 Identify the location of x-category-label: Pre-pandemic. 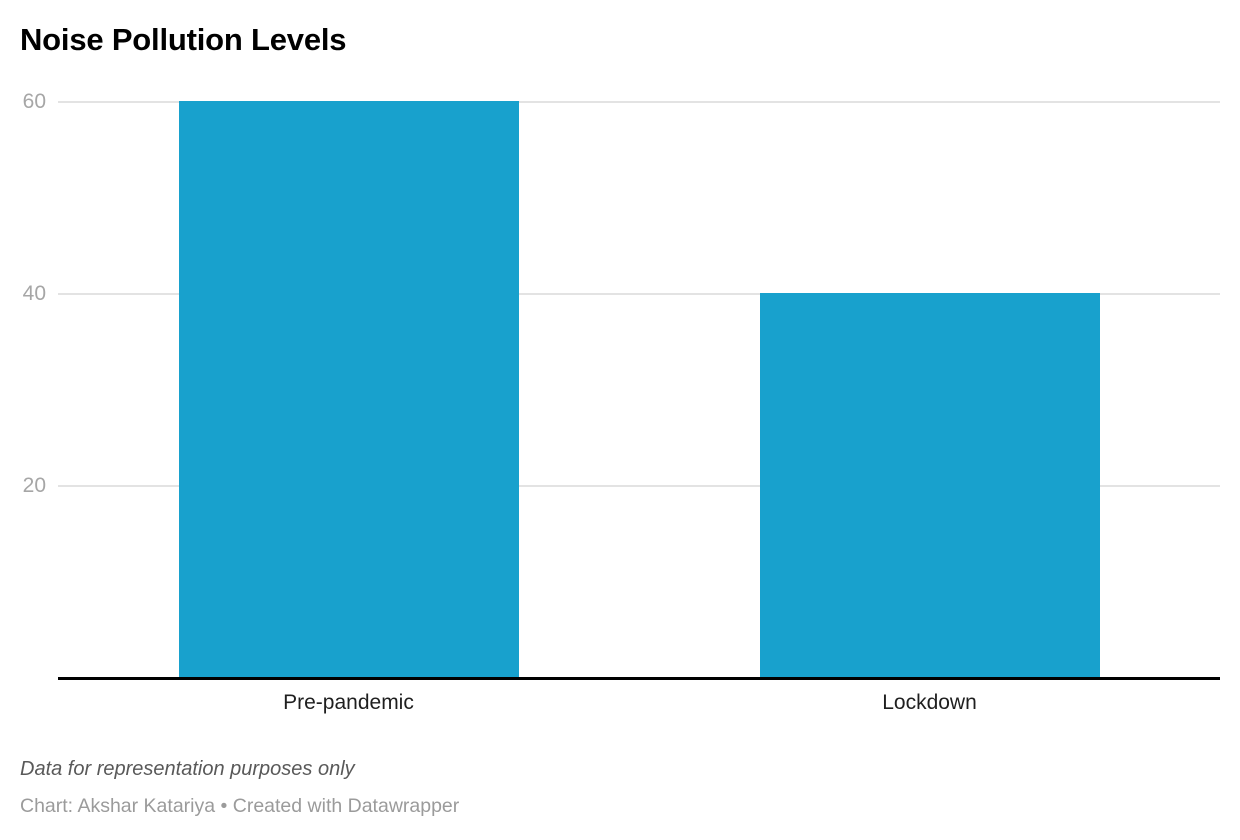
(348, 702).